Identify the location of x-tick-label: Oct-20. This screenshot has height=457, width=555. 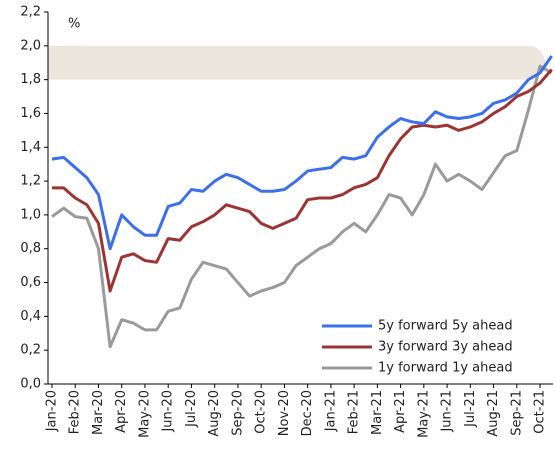
(261, 412).